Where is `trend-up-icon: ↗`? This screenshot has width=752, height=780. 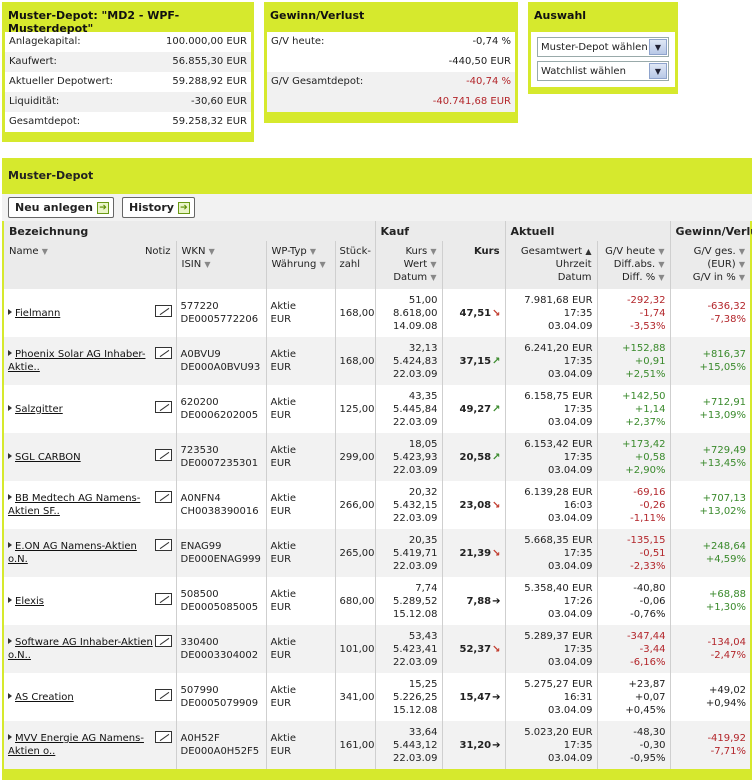
trend-up-icon: ↗ is located at coordinates (496, 361).